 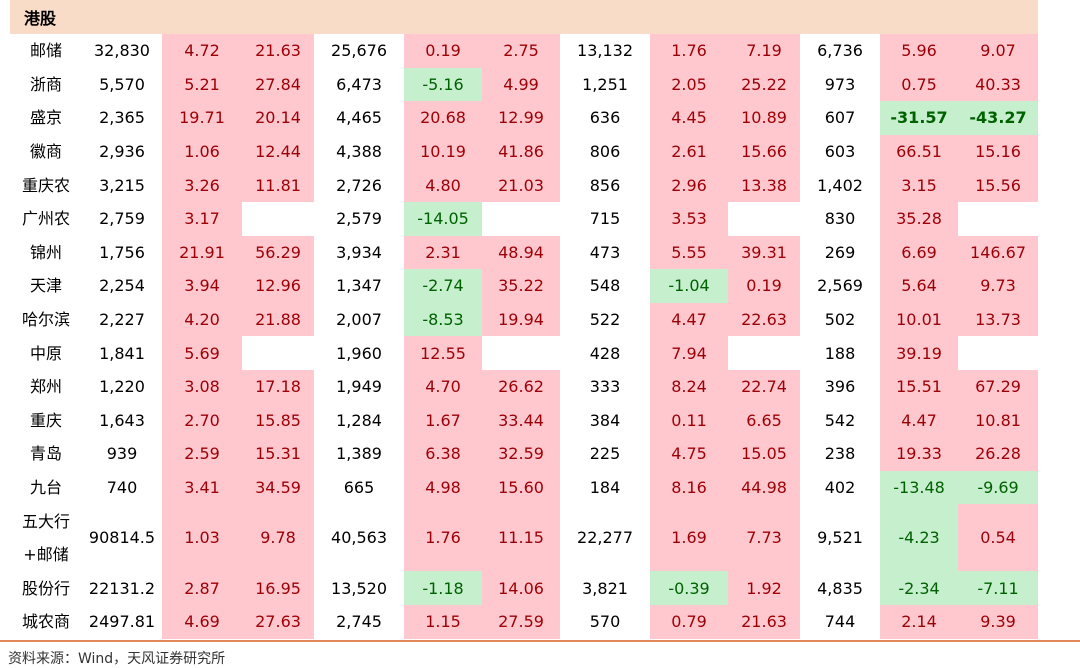 I want to click on data-cell: 188, so click(x=840, y=353).